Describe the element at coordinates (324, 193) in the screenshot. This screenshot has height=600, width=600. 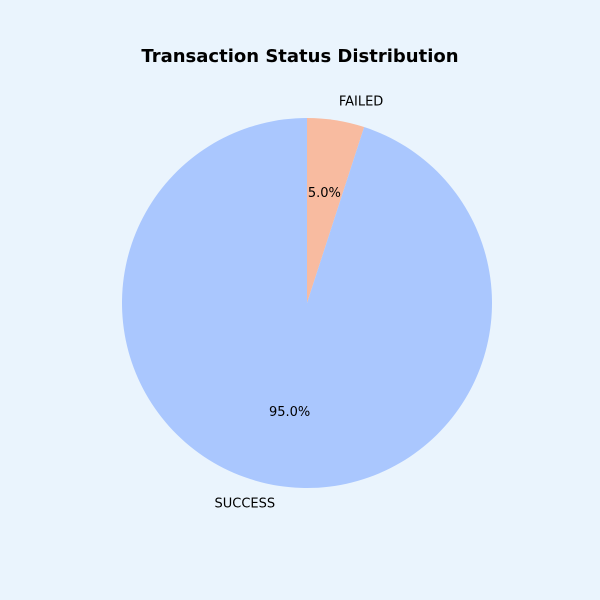
I see `slice-percent-failed: 5.0%` at that location.